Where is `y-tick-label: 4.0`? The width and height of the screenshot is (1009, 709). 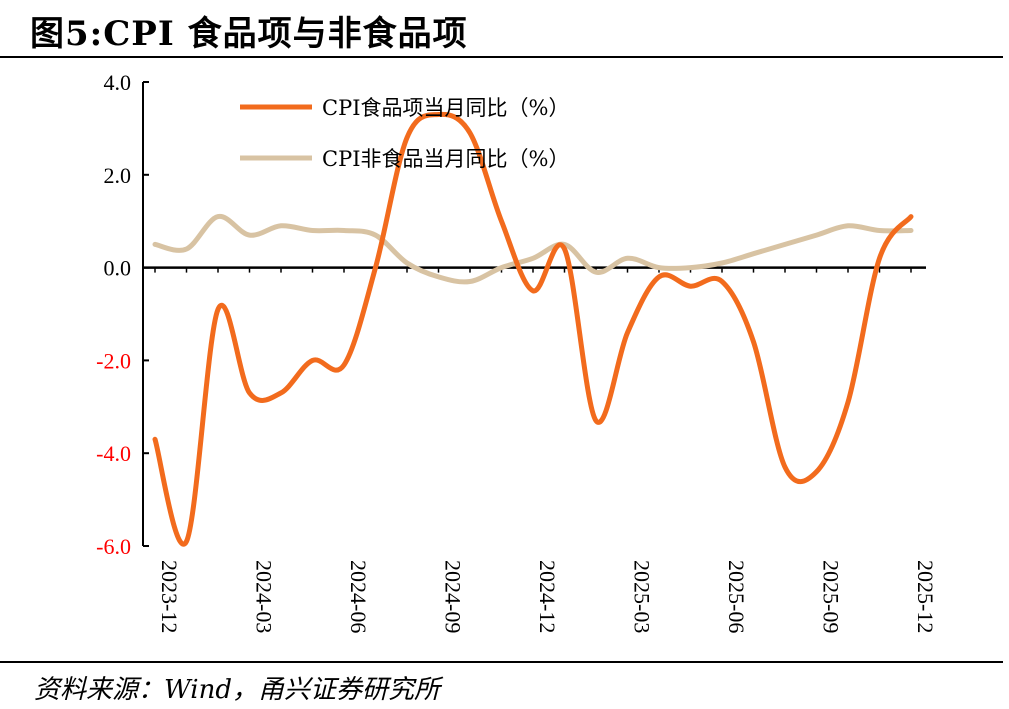 y-tick-label: 4.0 is located at coordinates (118, 82).